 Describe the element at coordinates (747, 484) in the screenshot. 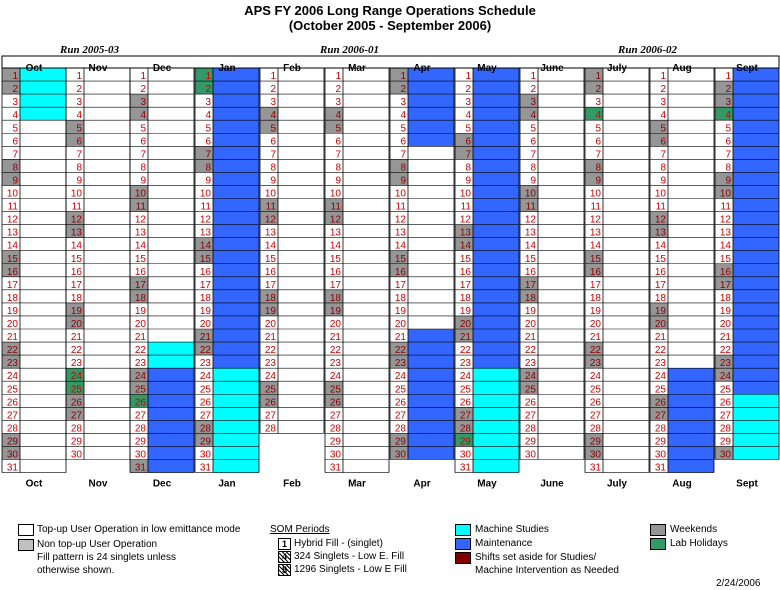

I see `month-bottom-sept: Sept` at that location.